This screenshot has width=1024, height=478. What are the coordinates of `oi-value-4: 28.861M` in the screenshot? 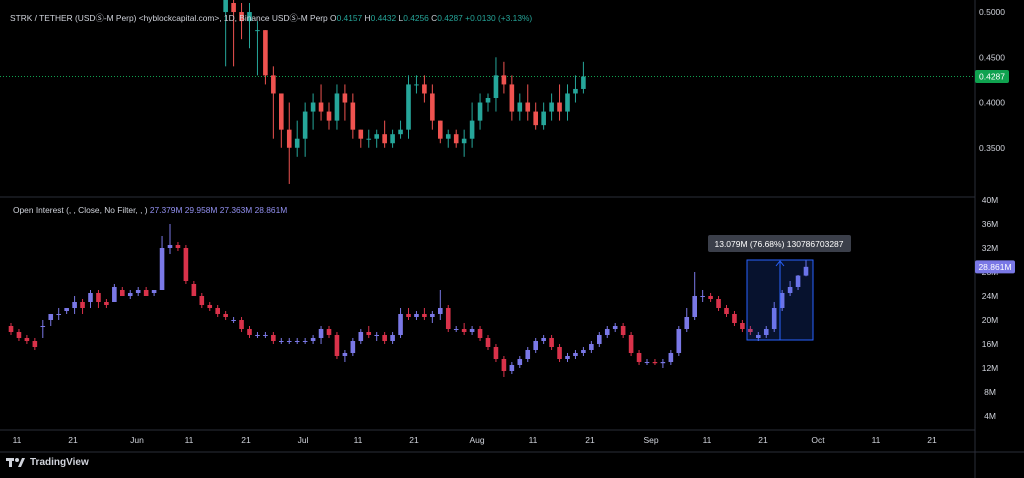 It's located at (271, 210).